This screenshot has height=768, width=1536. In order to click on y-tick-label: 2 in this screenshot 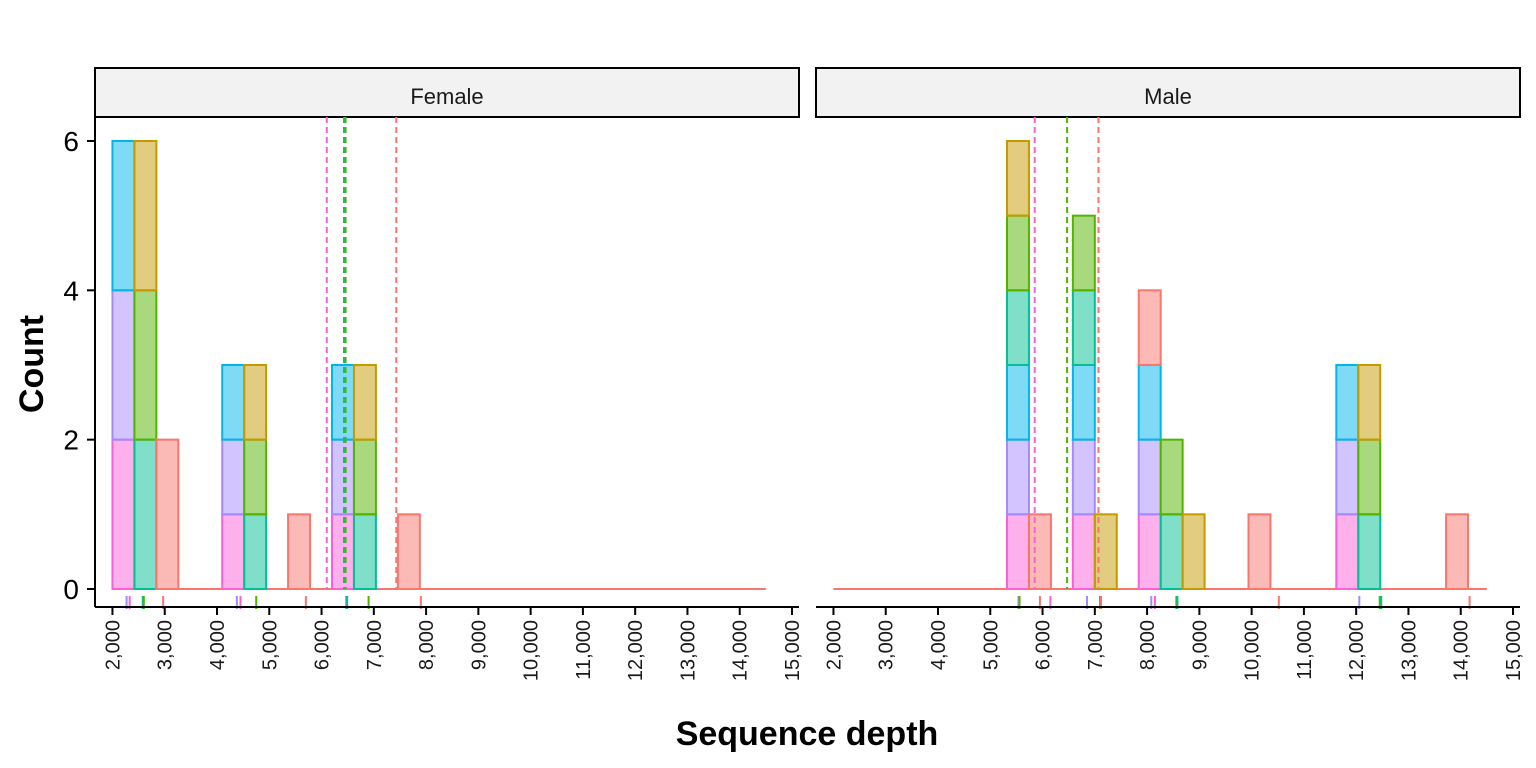, I will do `click(71, 440)`.